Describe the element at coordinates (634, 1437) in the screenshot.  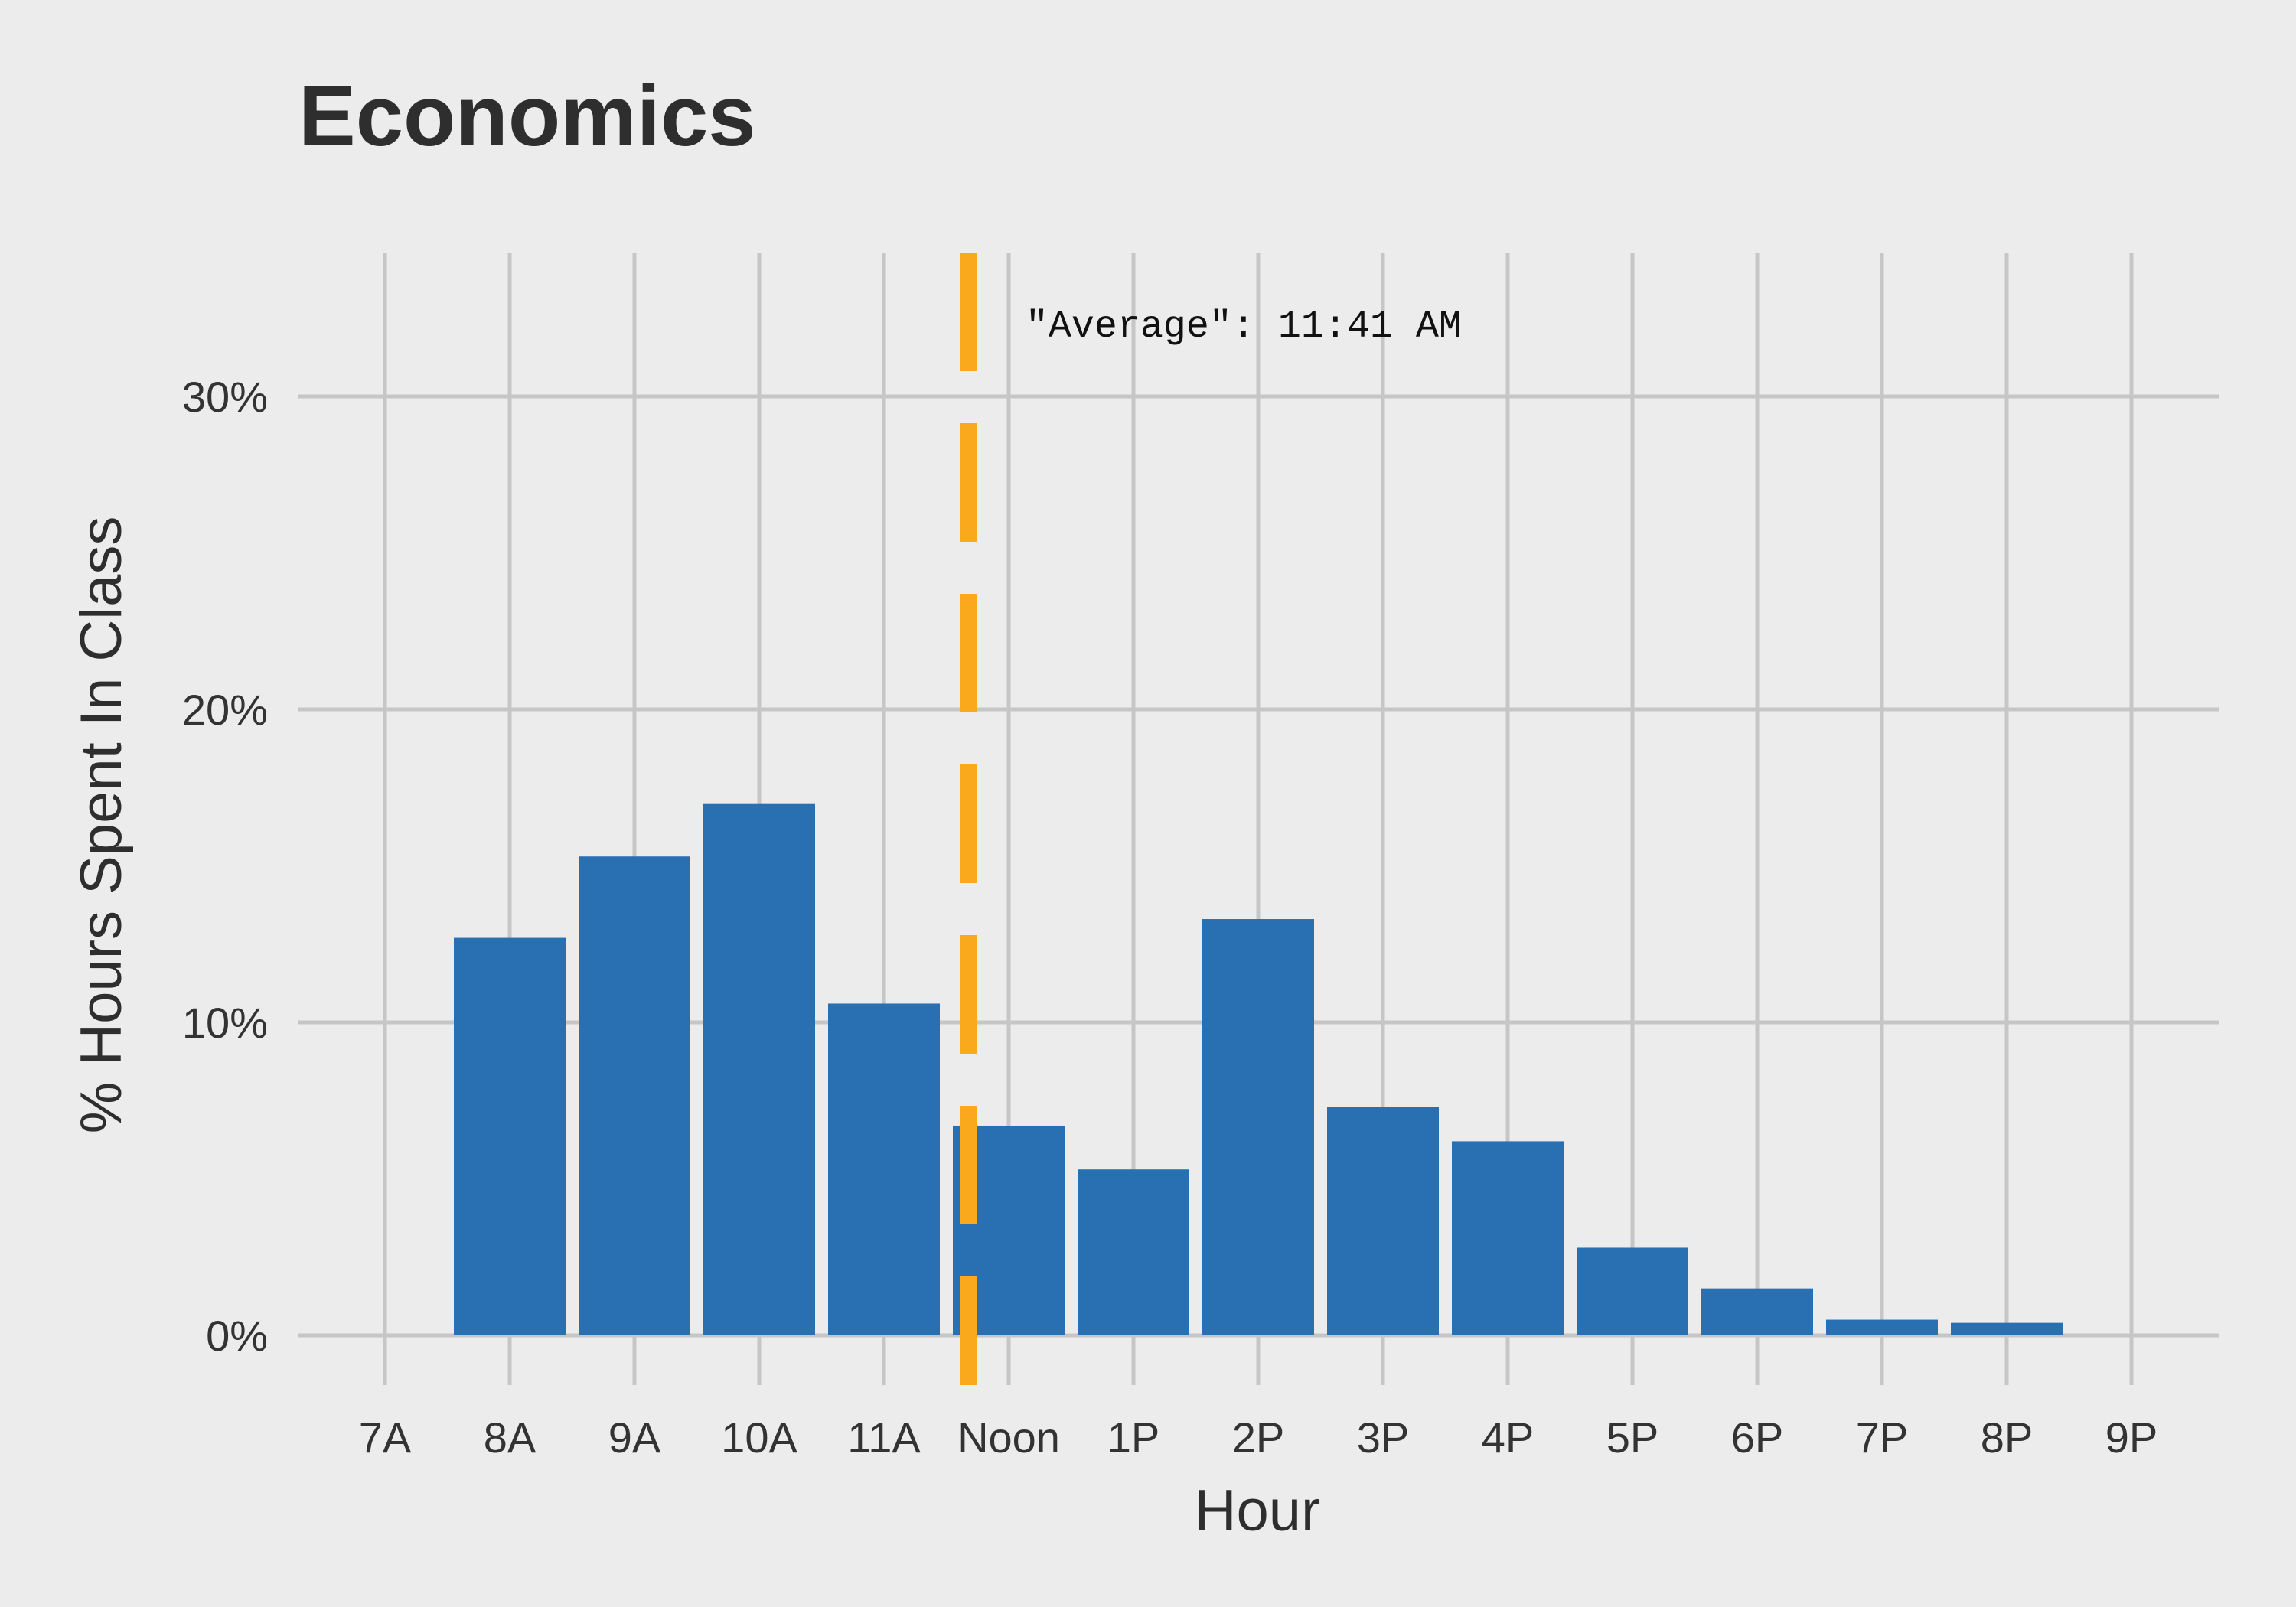
I see `x-tick-label: 9A` at that location.